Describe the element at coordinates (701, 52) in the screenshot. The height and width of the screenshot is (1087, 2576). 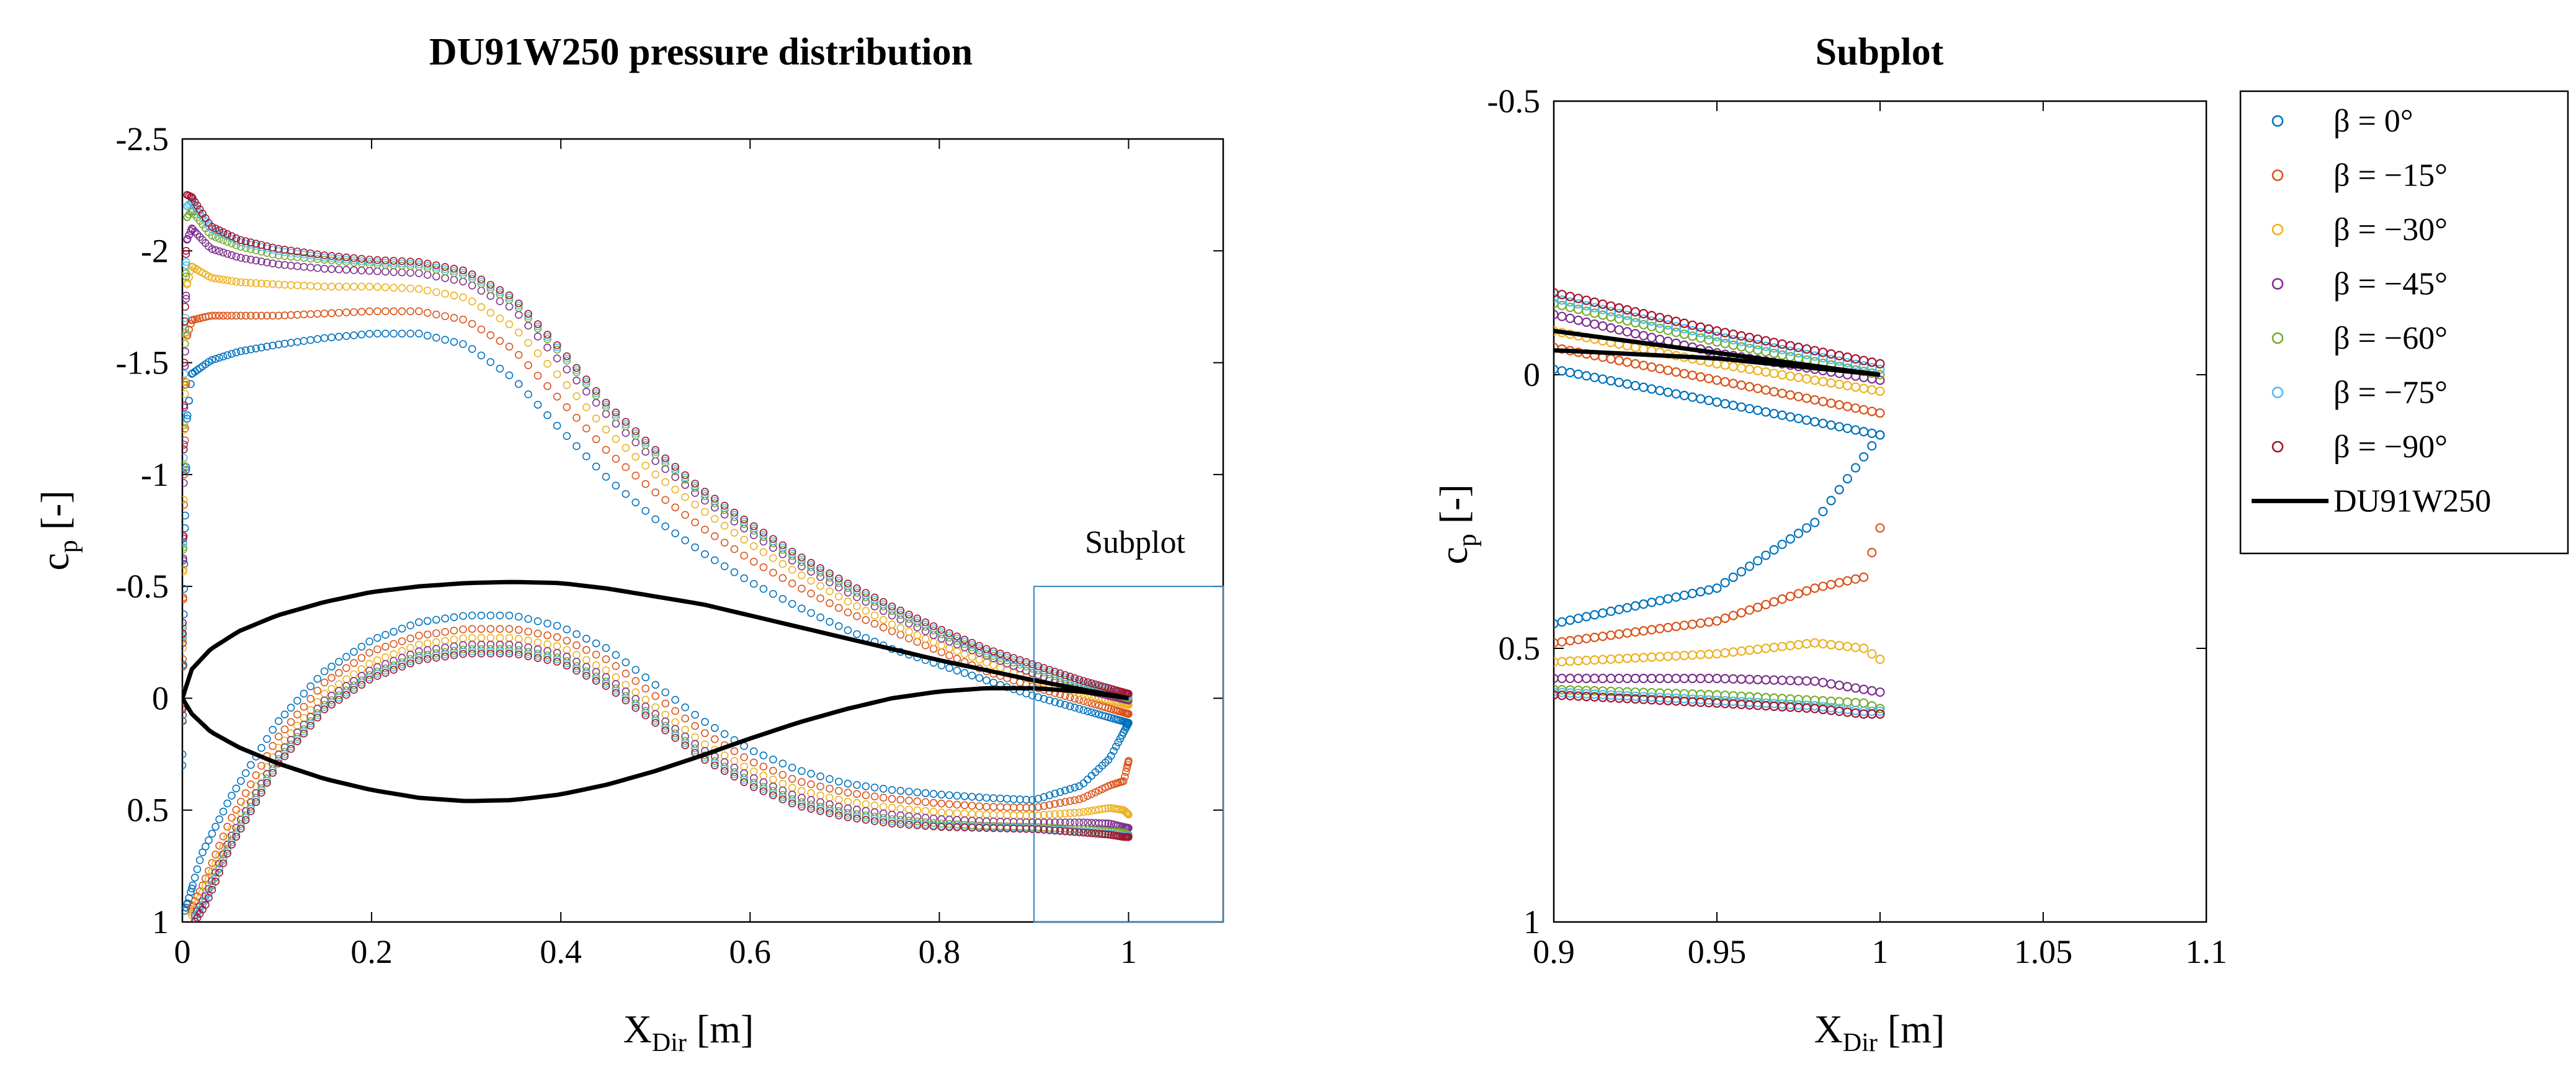
I see `main-chart-title: DU91W250 pressure distribution` at that location.